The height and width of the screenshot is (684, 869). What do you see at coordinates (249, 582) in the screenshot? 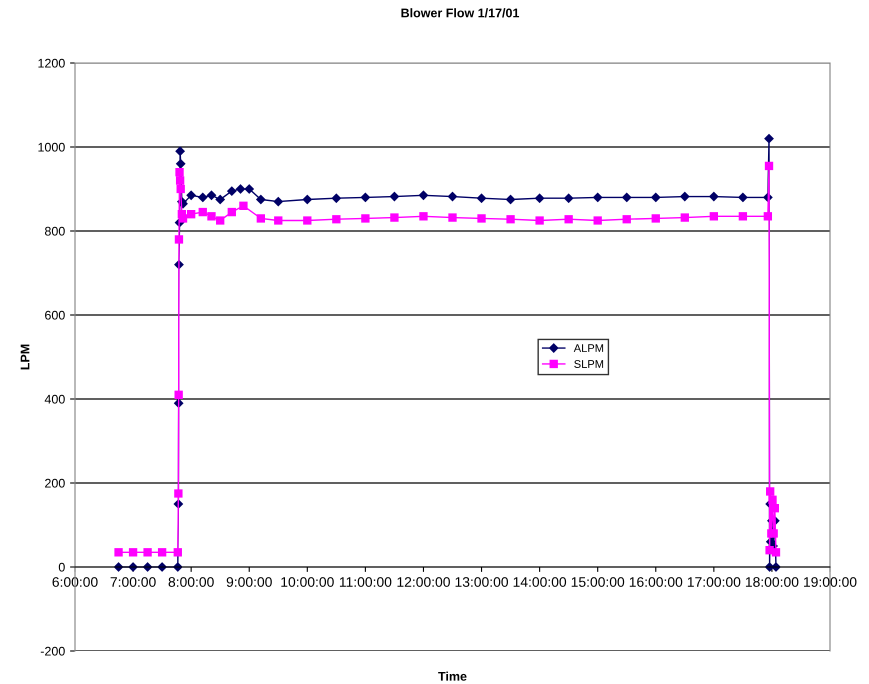
I see `x-tick-label: 9:00:00` at bounding box center [249, 582].